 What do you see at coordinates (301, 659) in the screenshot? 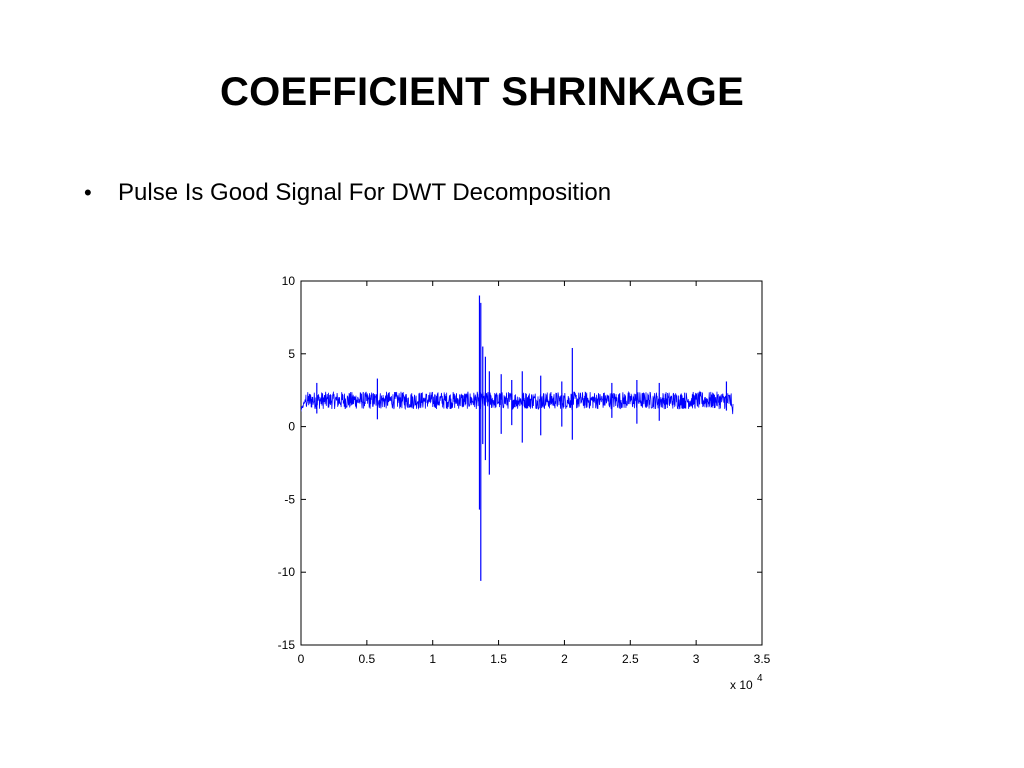
I see `x-tick-label: 0` at bounding box center [301, 659].